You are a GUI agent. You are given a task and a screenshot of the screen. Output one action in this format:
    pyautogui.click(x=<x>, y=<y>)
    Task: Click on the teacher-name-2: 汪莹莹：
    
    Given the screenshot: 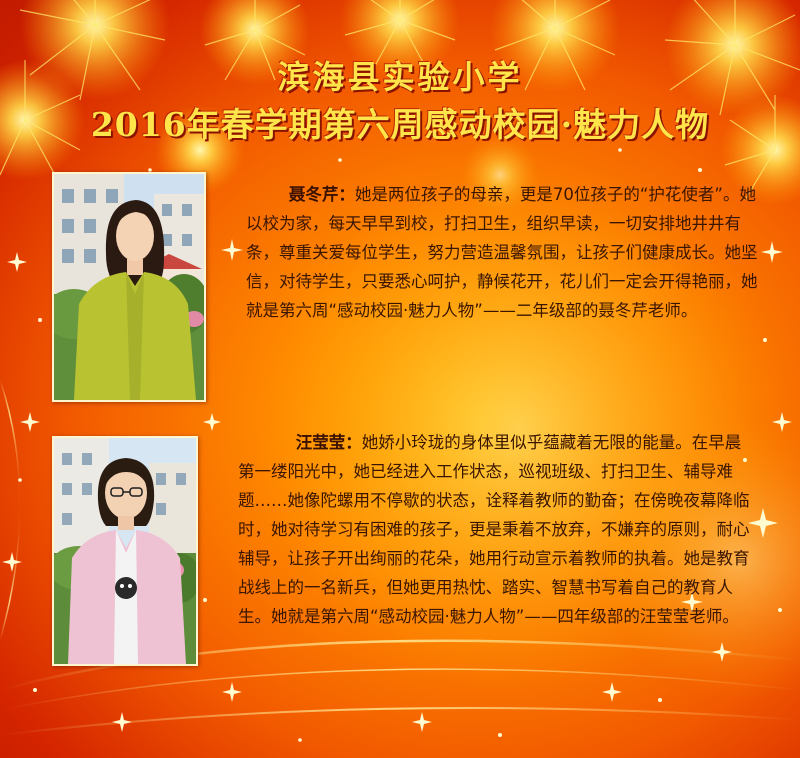 What is the action you would take?
    pyautogui.click(x=328, y=442)
    